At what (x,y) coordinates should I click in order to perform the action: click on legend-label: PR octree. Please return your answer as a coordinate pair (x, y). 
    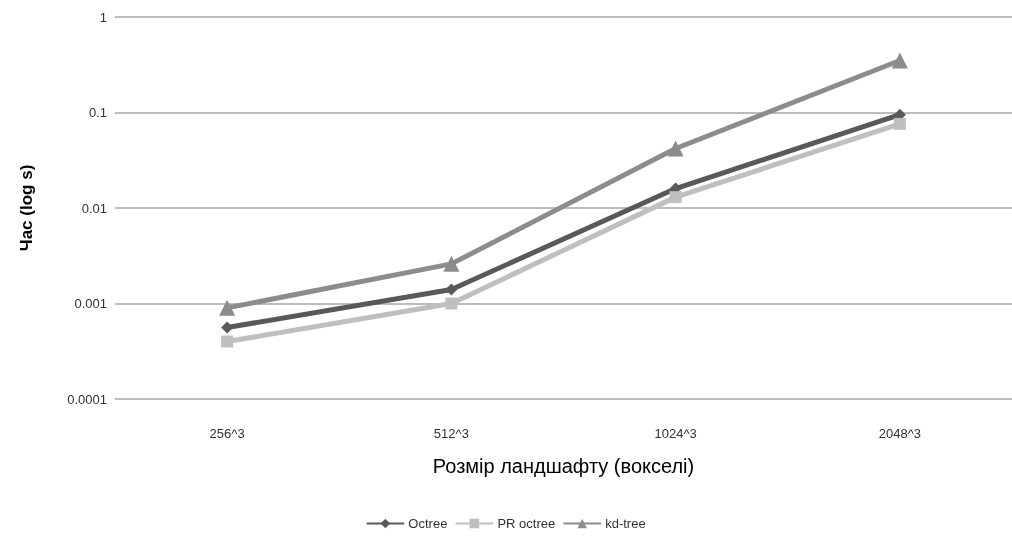
    Looking at the image, I should click on (526, 523).